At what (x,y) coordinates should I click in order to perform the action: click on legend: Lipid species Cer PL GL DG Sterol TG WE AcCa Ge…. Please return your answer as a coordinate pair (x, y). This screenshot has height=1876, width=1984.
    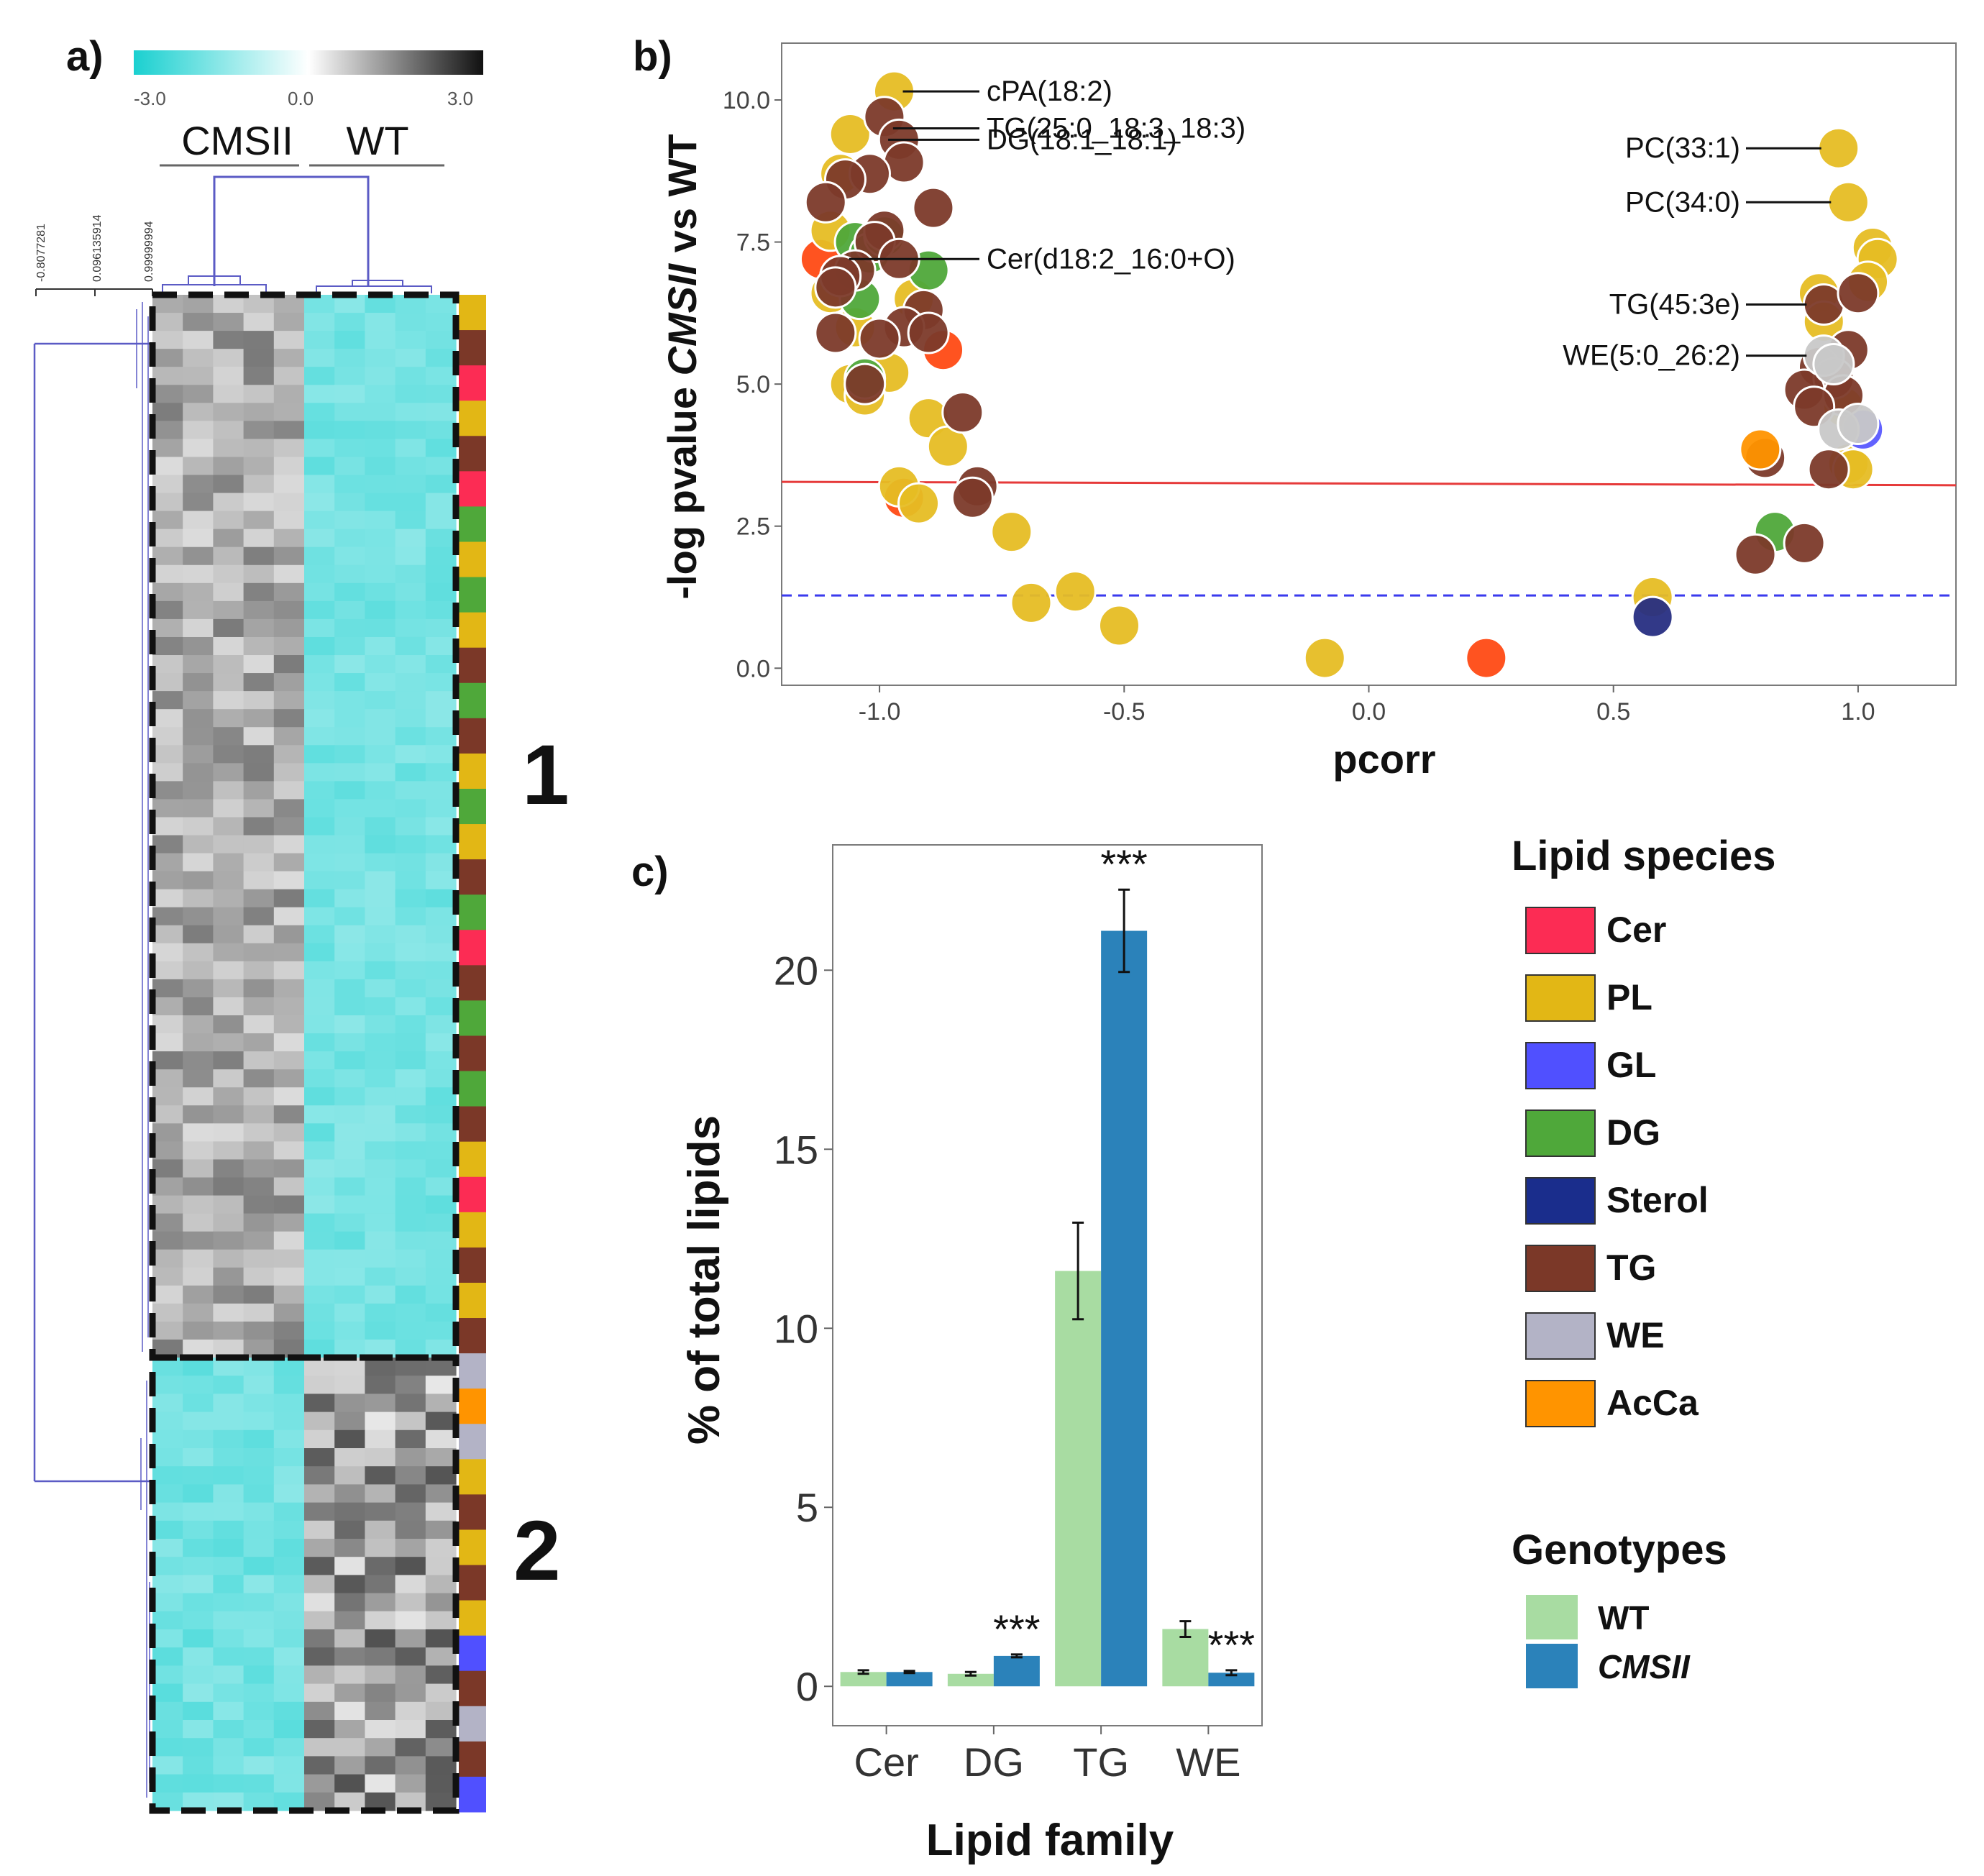
    Looking at the image, I should click on (1643, 1260).